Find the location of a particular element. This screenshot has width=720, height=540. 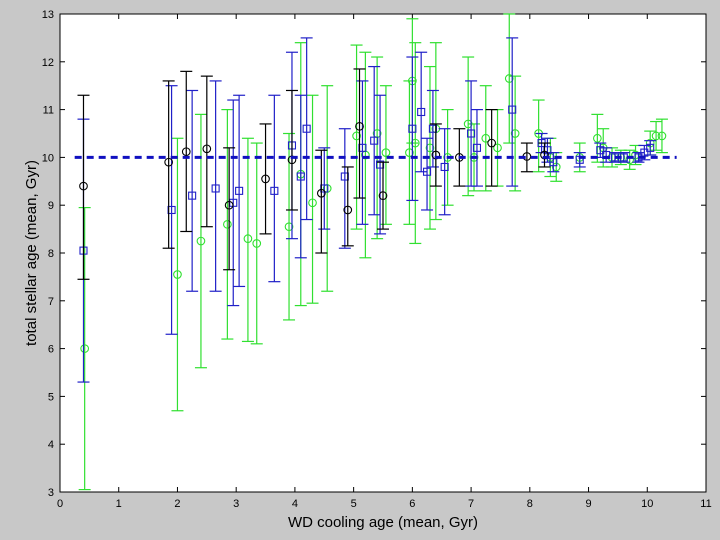

x-tick-label: 2 is located at coordinates (177, 504).